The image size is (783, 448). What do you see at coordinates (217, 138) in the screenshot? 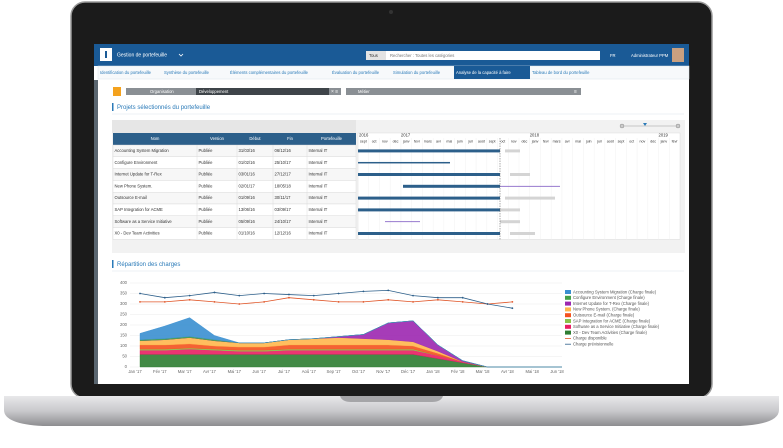
I see `column-header: Version` at bounding box center [217, 138].